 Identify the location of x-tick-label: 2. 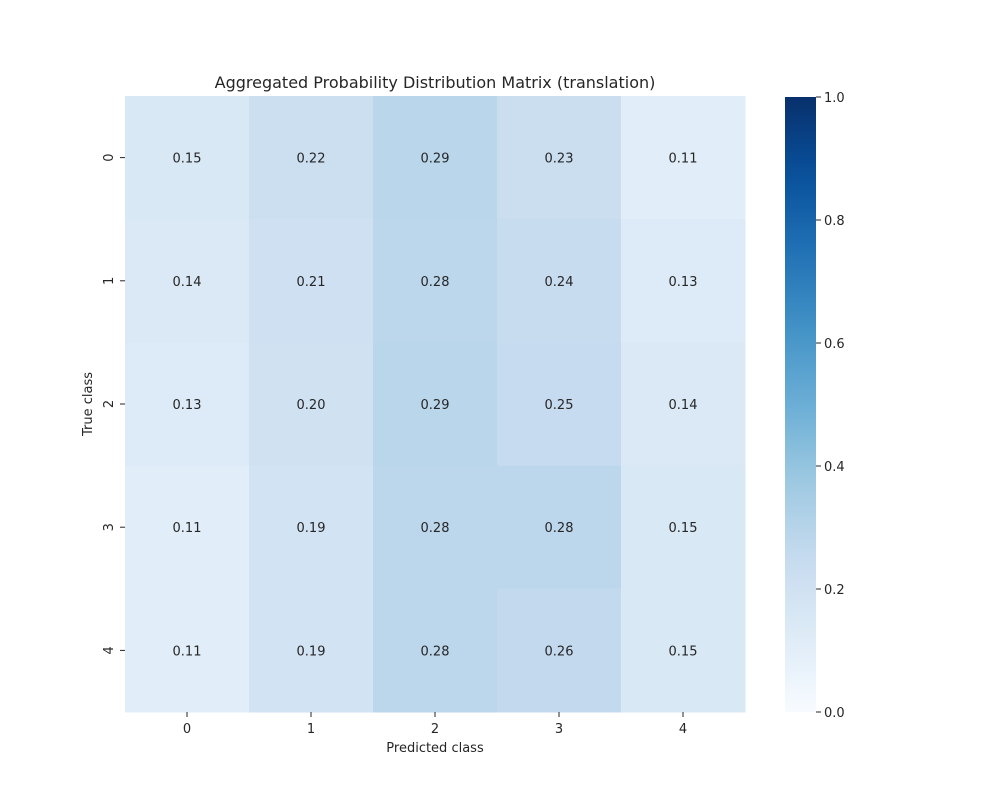
(435, 729).